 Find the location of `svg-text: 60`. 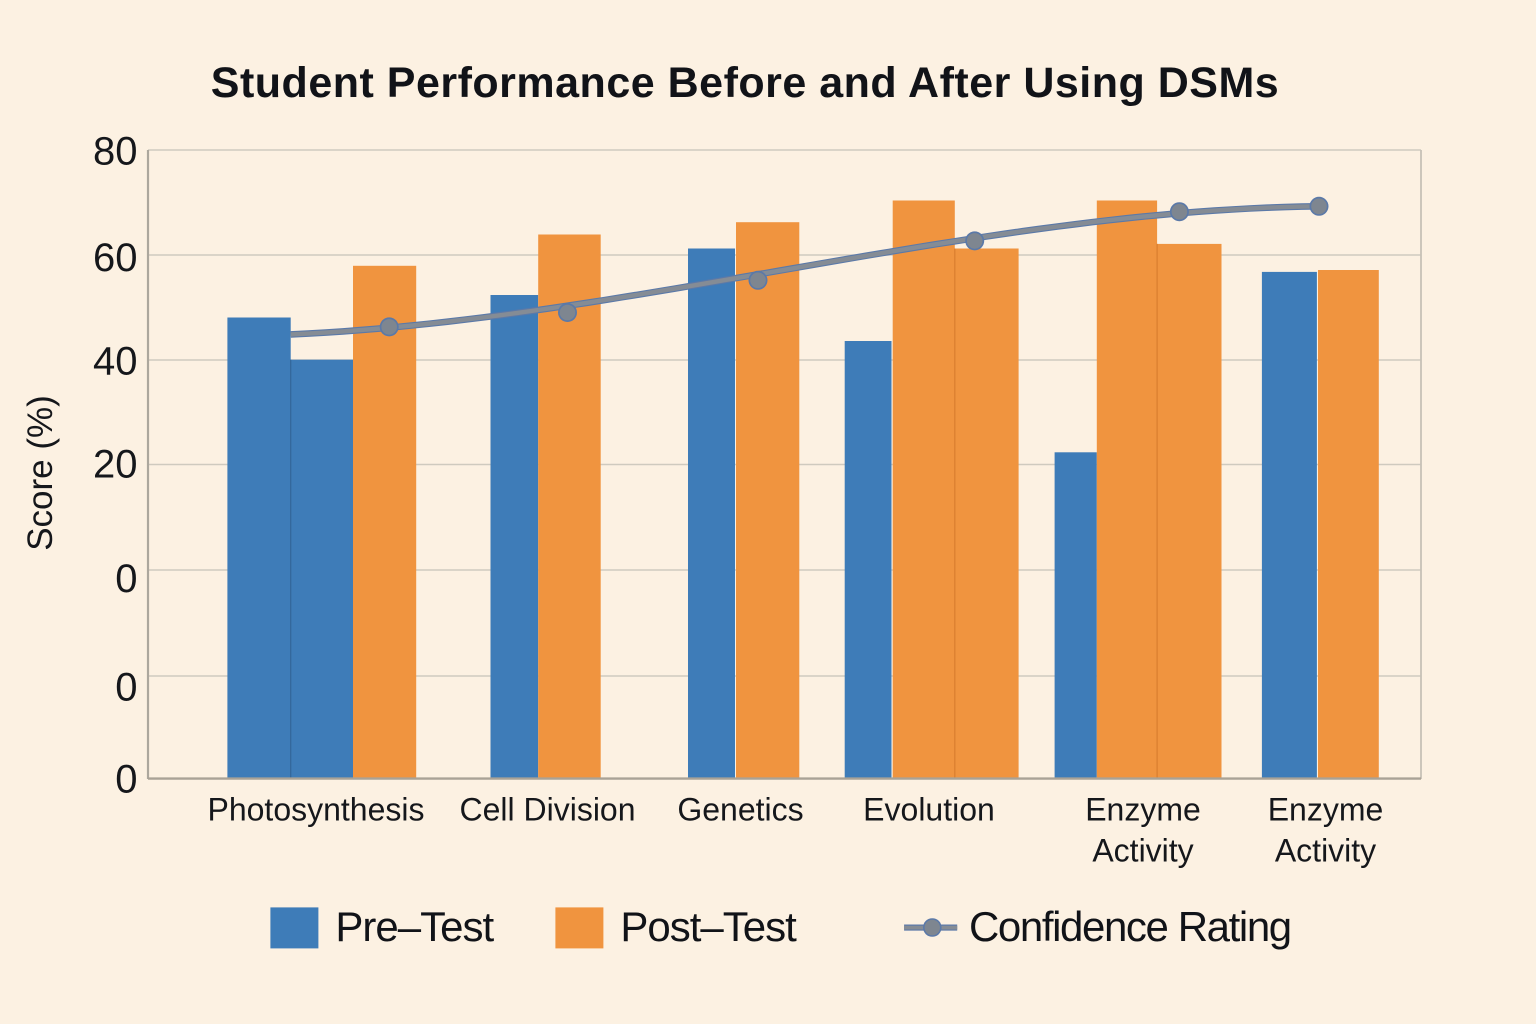

svg-text: 60 is located at coordinates (115, 258).